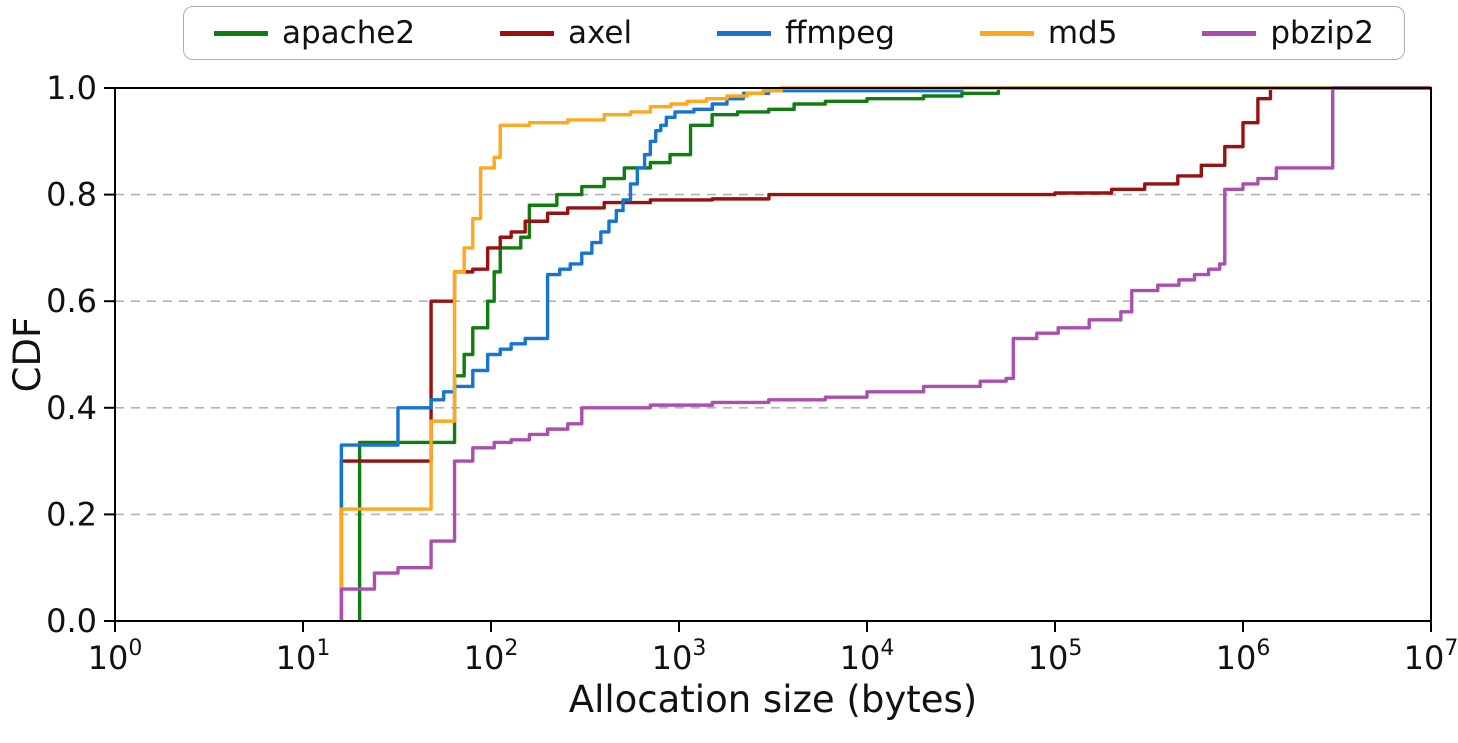 The image size is (1458, 743). I want to click on legend-swatch-md5, so click(1006, 33).